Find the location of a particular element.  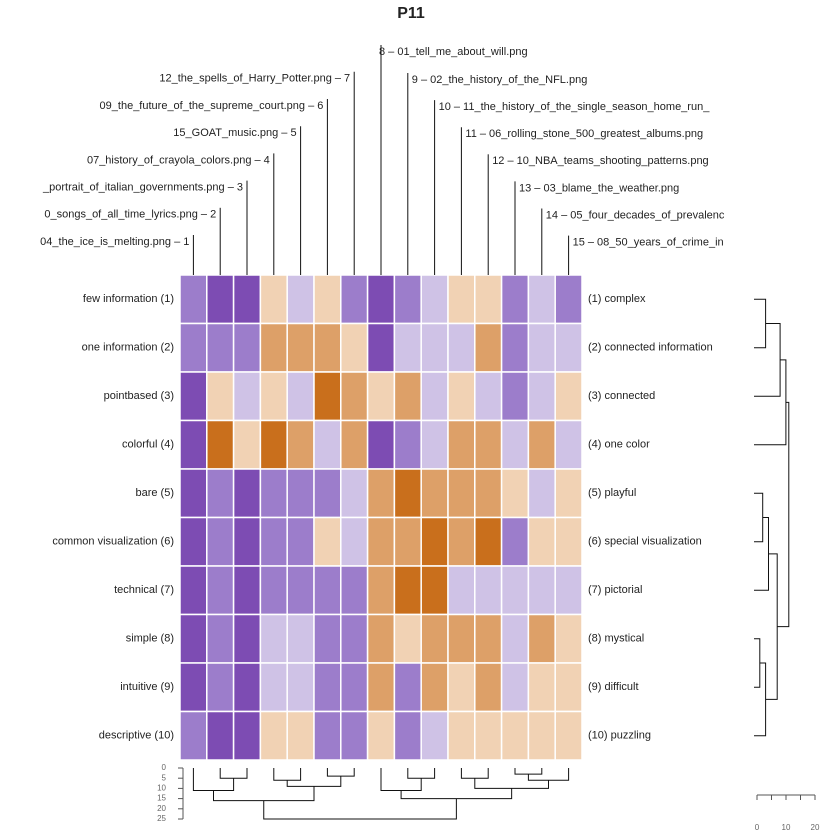

row-label-right: (9) difficult is located at coordinates (613, 687).